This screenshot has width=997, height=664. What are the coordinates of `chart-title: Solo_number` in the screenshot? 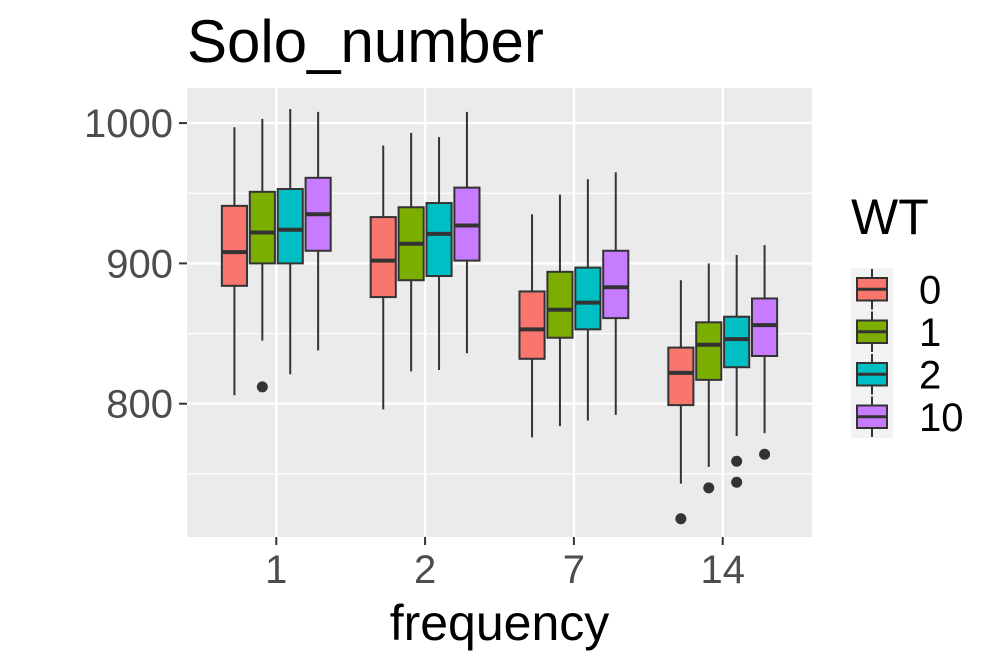 It's located at (365, 41).